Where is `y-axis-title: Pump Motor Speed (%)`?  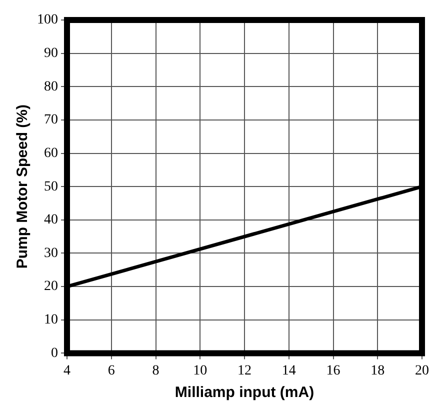 y-axis-title: Pump Motor Speed (%) is located at coordinates (23, 186).